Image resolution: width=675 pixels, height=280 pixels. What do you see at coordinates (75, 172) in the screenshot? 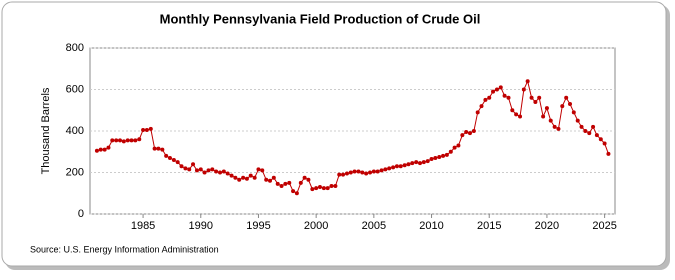
I see `y-tick-label: 200` at bounding box center [75, 172].